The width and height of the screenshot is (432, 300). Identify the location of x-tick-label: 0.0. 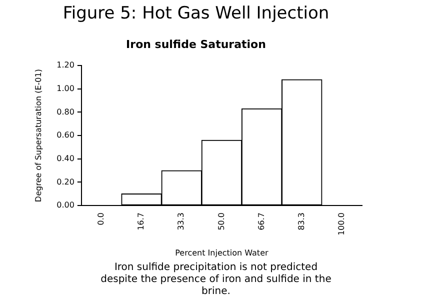
(101, 219).